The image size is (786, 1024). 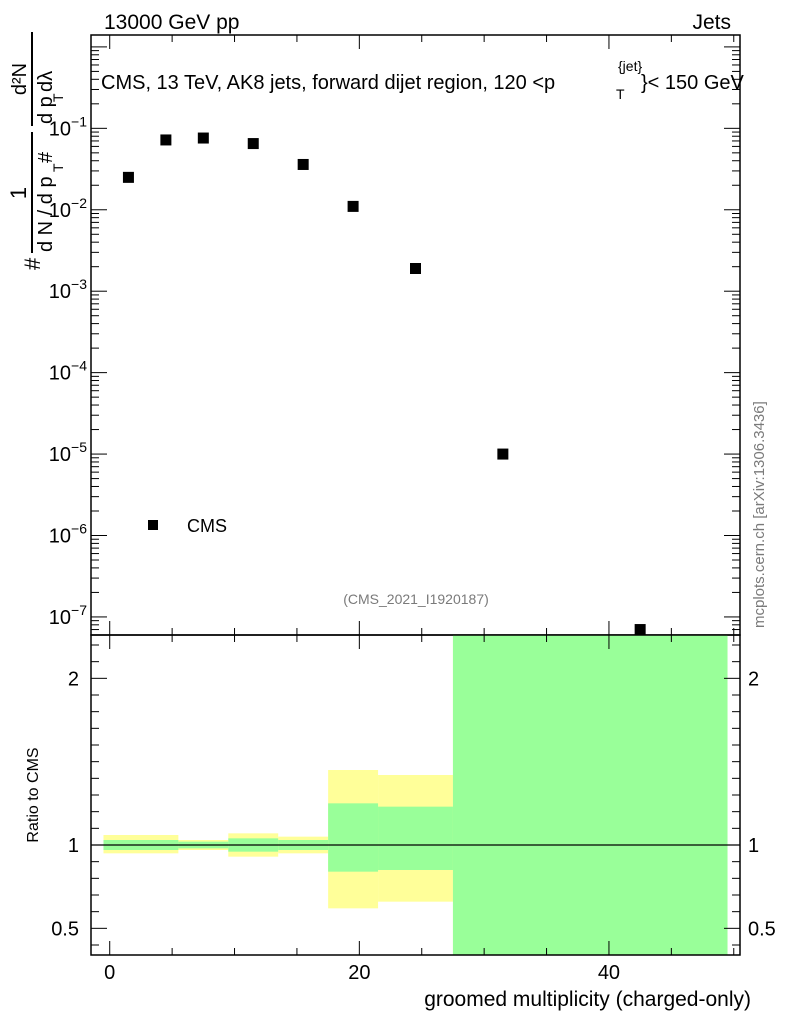 What do you see at coordinates (58, 167) in the screenshot?
I see `ylabel-frac1-den-sub: T` at bounding box center [58, 167].